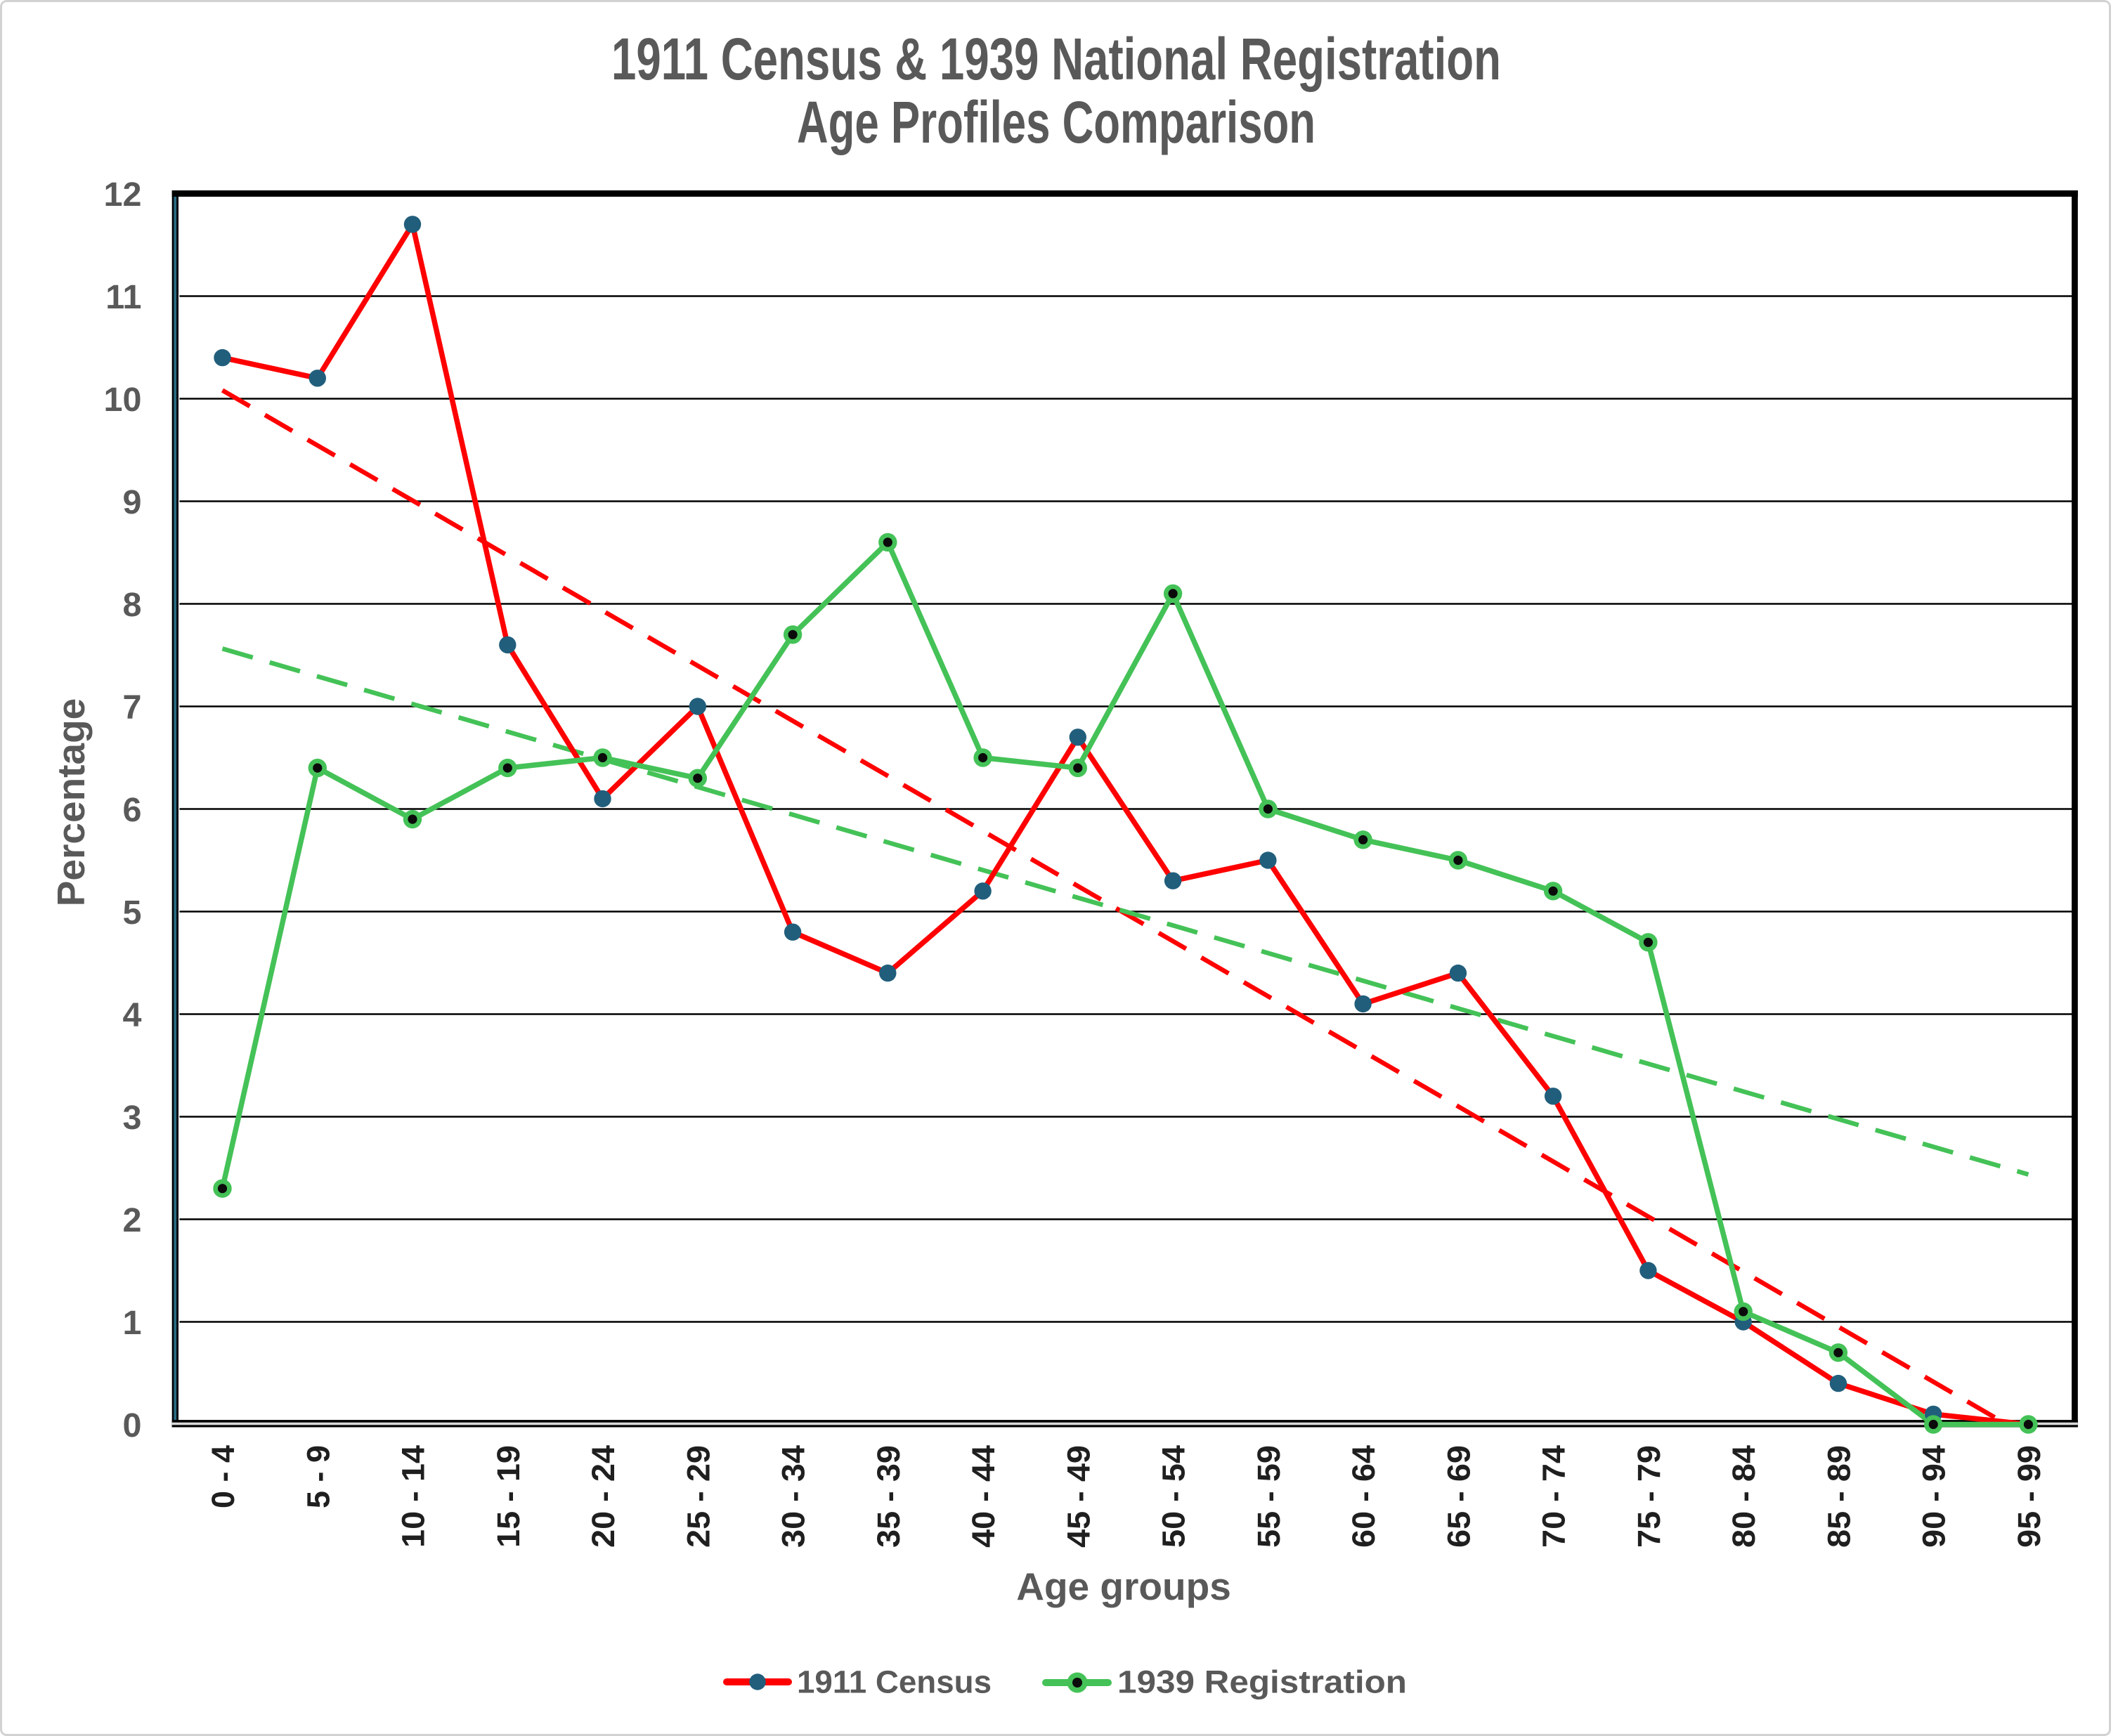 Image resolution: width=2111 pixels, height=1736 pixels. What do you see at coordinates (1839, 1496) in the screenshot?
I see `svg-text: 85 - 89` at bounding box center [1839, 1496].